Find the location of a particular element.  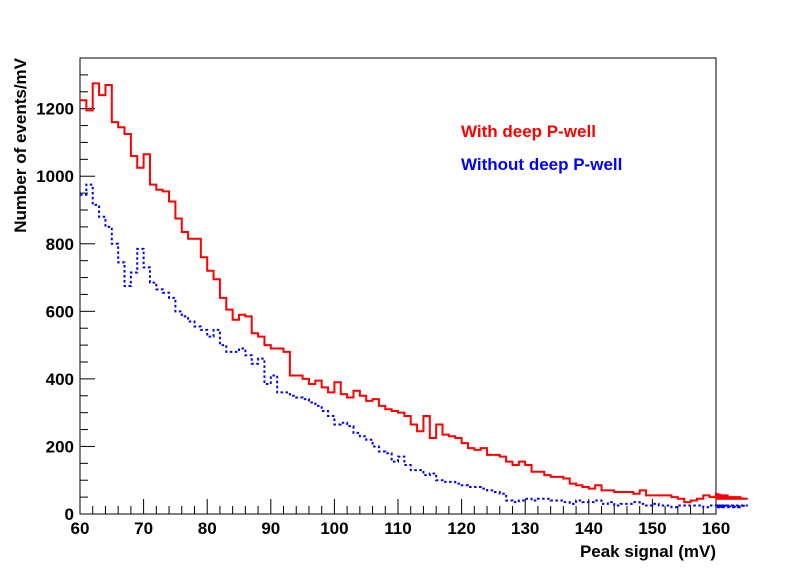

x-axis-title: Peak signal (mV) is located at coordinates (648, 551).